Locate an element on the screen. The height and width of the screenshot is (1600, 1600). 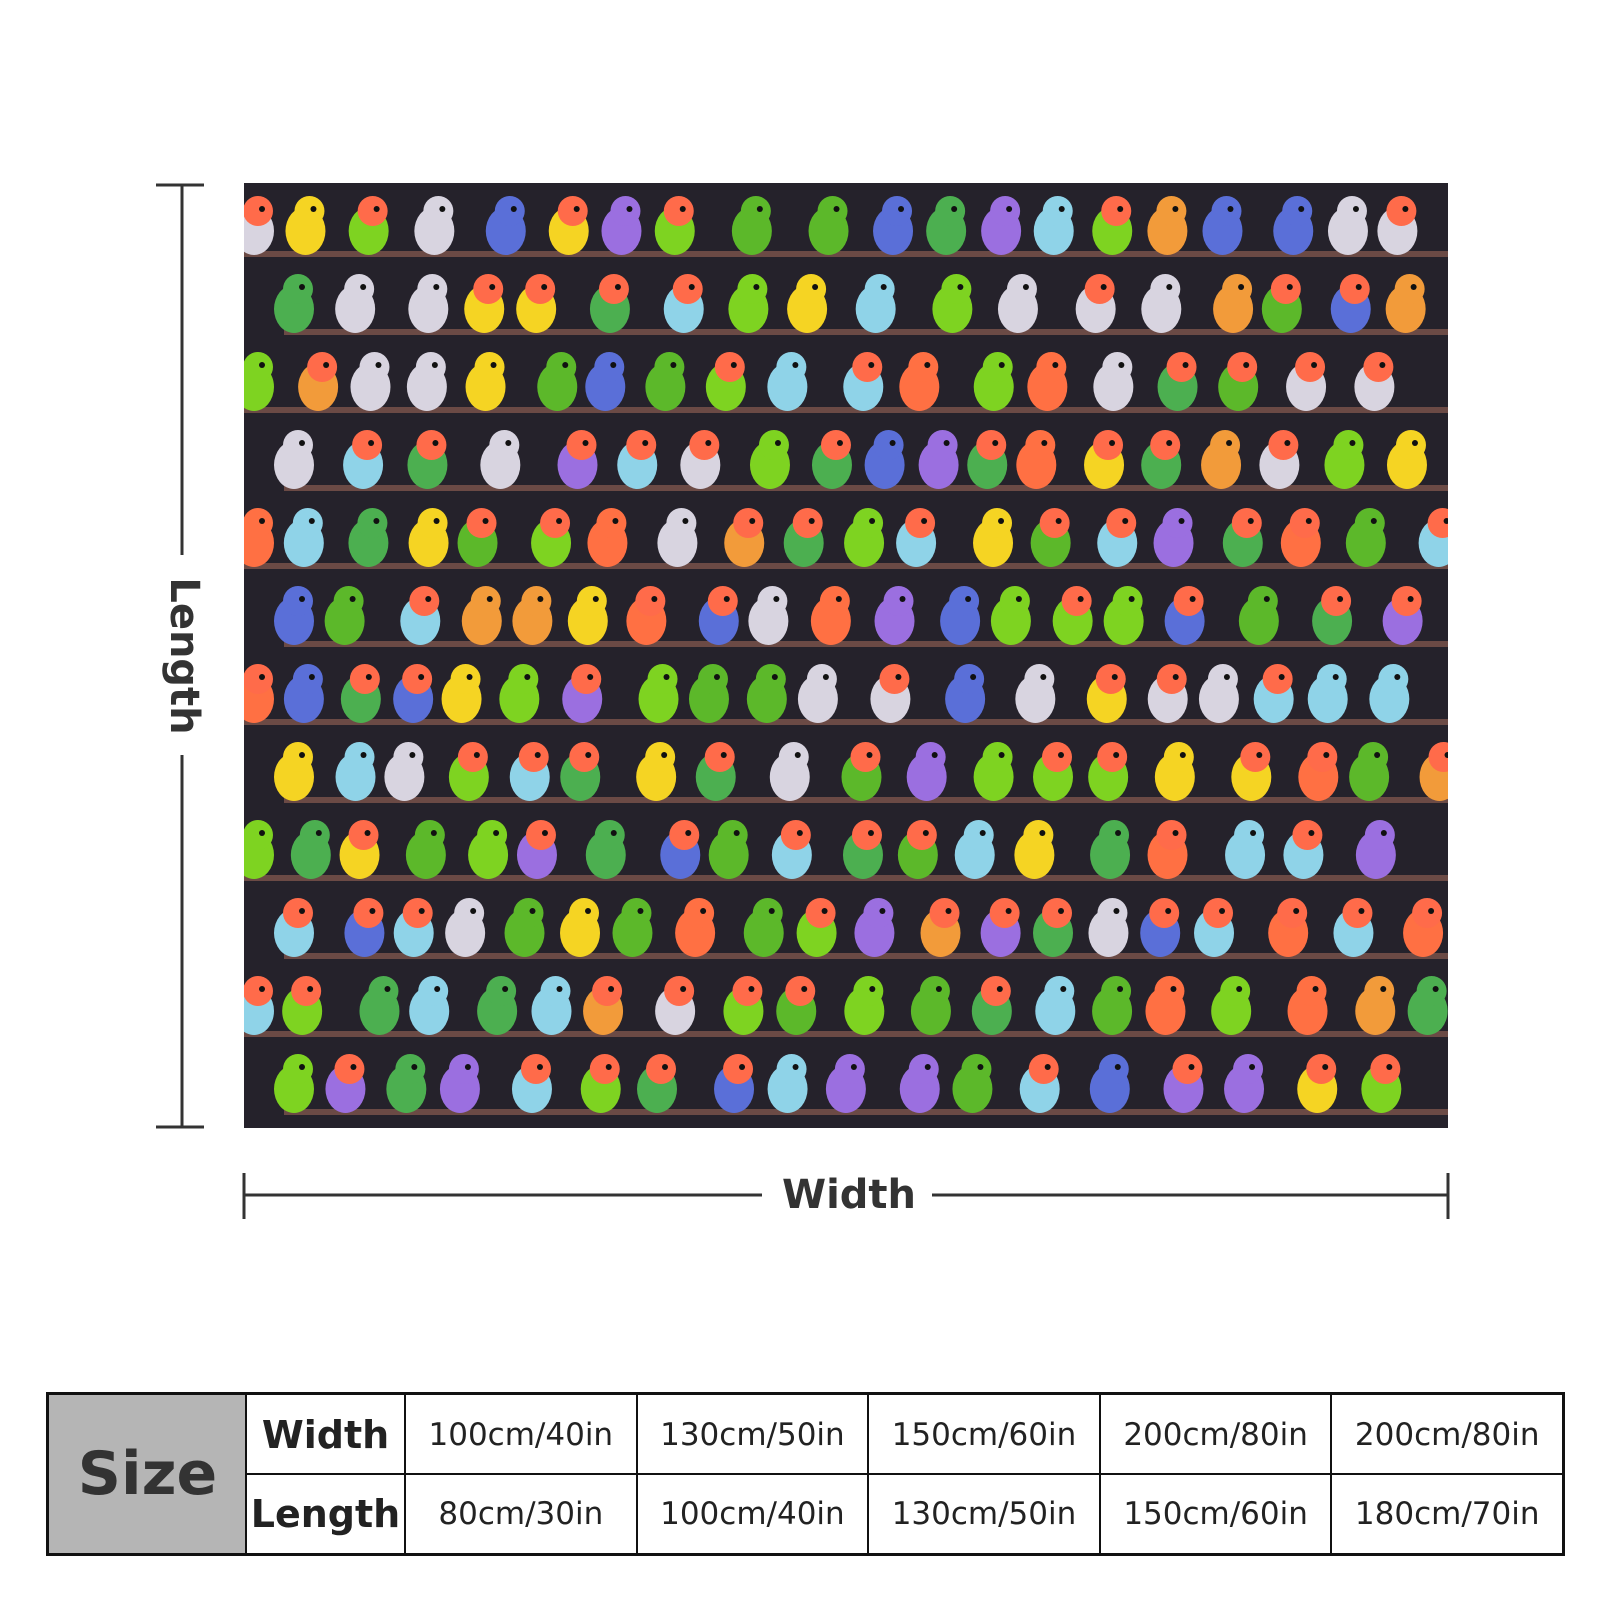
size-value: 150cm/60in is located at coordinates (984, 1434).